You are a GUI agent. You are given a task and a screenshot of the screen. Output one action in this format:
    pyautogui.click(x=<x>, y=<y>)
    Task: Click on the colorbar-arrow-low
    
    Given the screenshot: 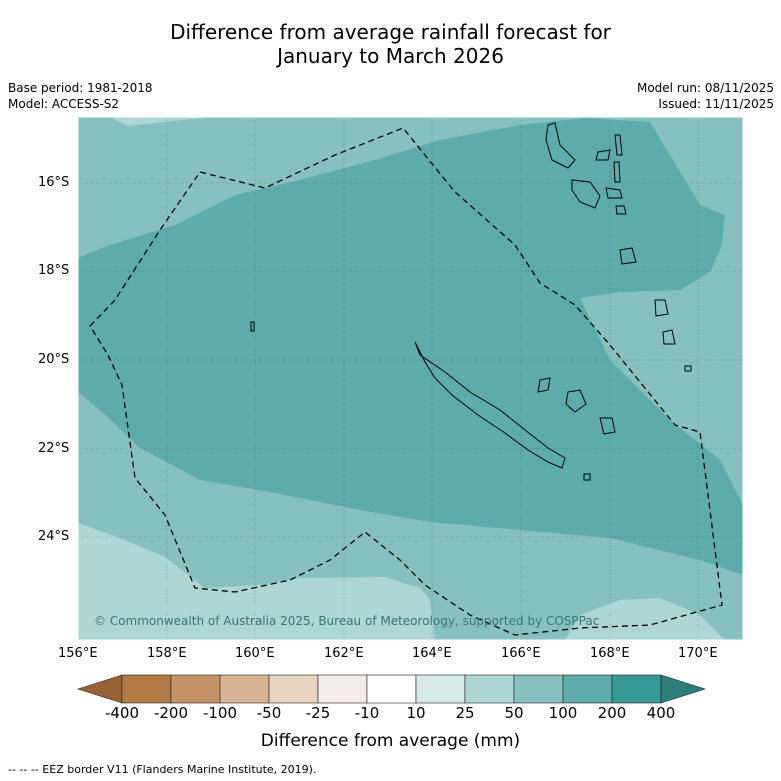 What is the action you would take?
    pyautogui.click(x=100, y=689)
    